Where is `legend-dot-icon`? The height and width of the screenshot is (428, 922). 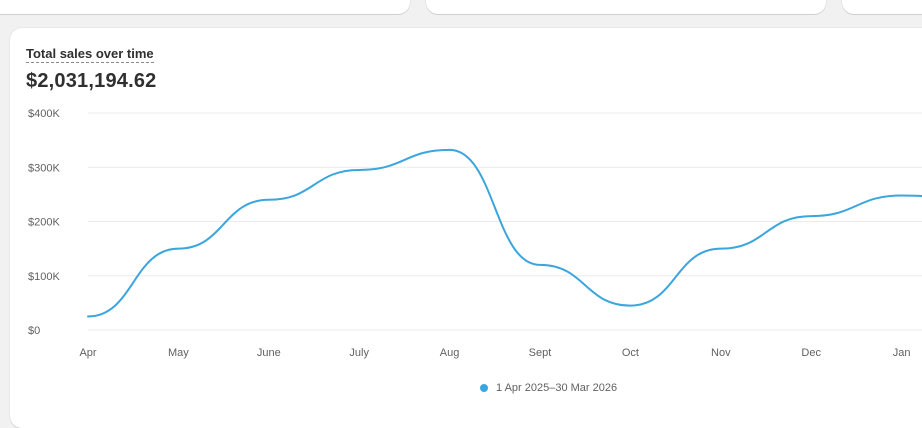
legend-dot-icon is located at coordinates (484, 388).